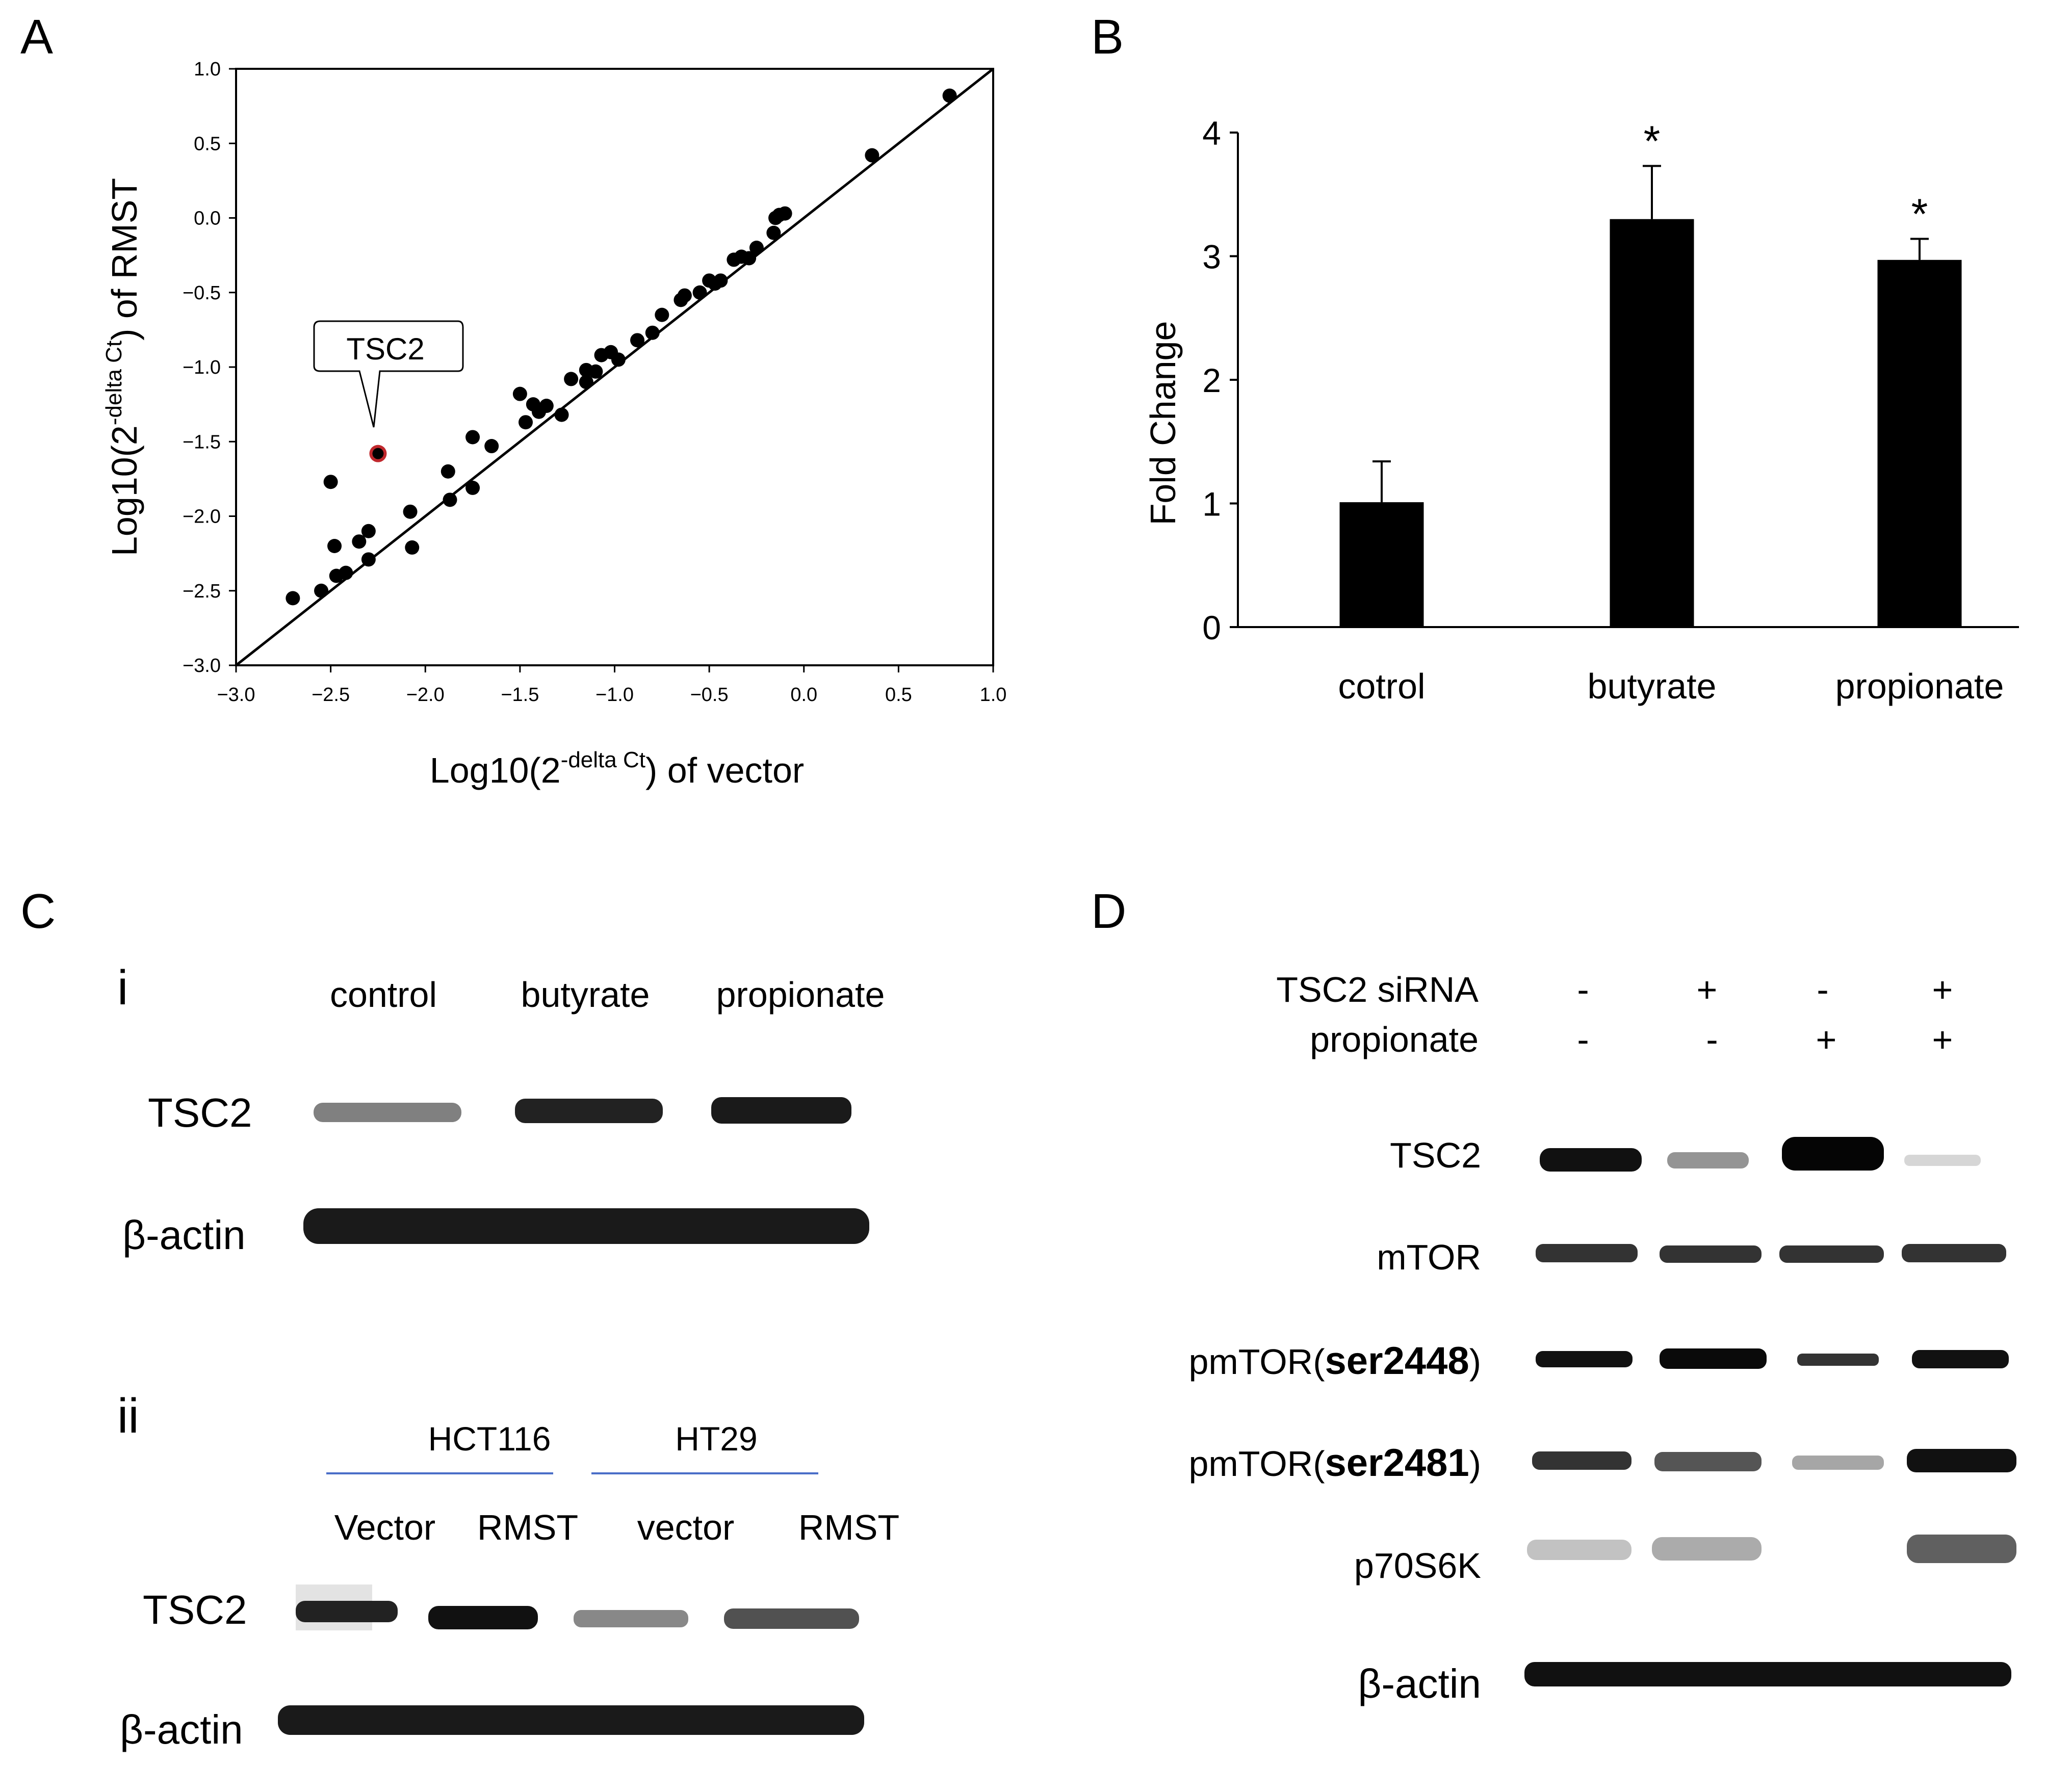 The height and width of the screenshot is (1766, 2072). I want to click on tsc2-callout-label: TSC2, so click(385, 349).